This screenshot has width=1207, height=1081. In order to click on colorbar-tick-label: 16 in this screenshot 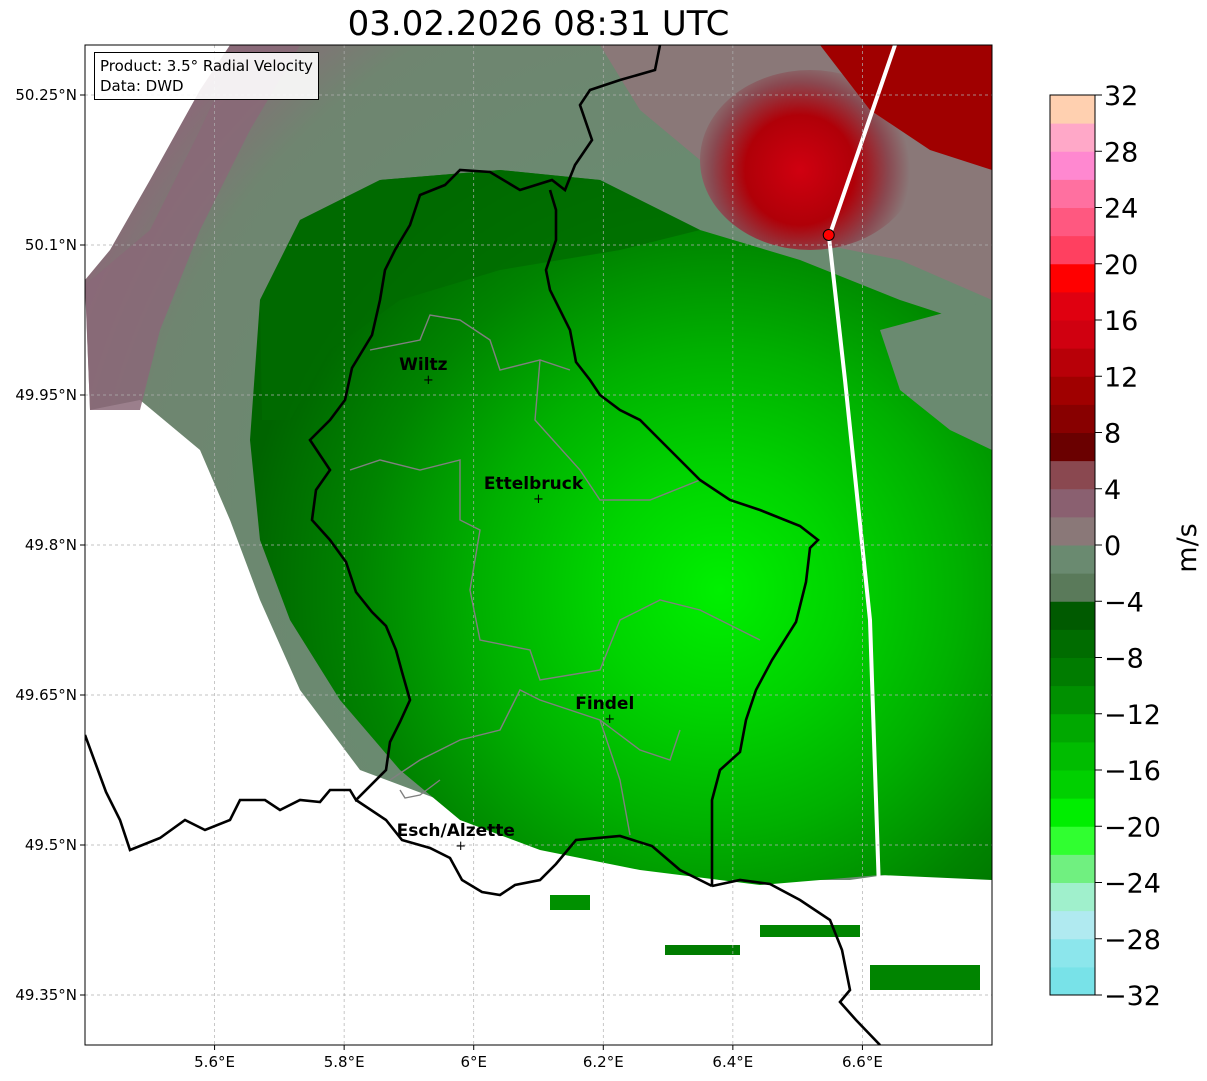, I will do `click(1121, 321)`.